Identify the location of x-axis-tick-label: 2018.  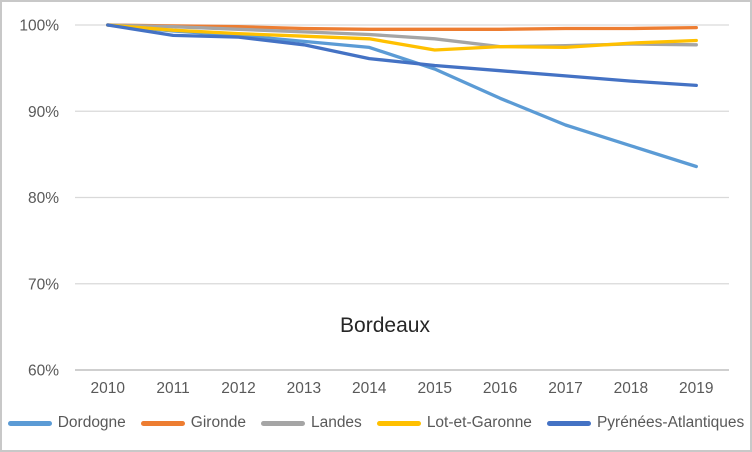
(631, 388).